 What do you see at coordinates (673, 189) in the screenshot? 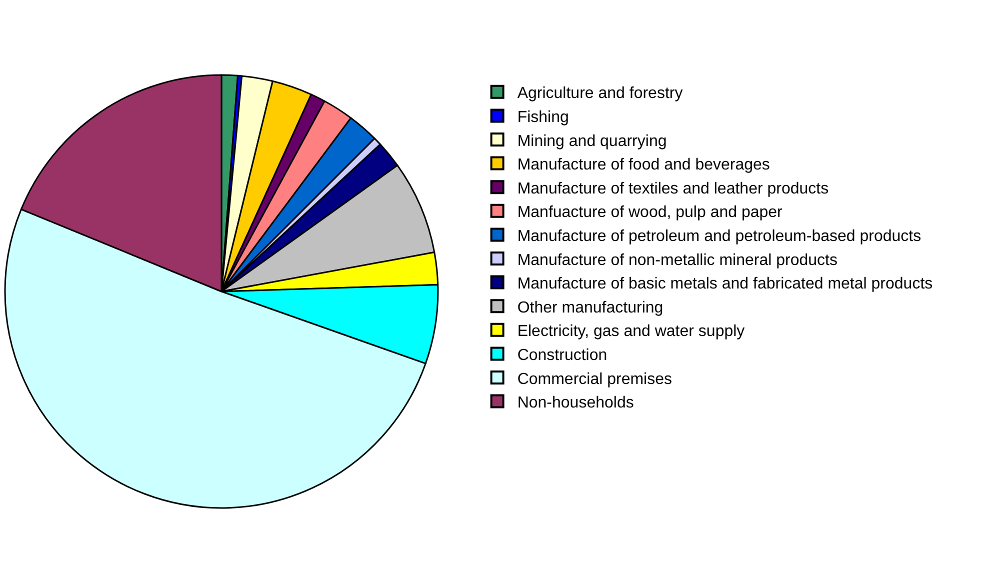
I see `legend-label: Manufacture of textiles and leather products` at bounding box center [673, 189].